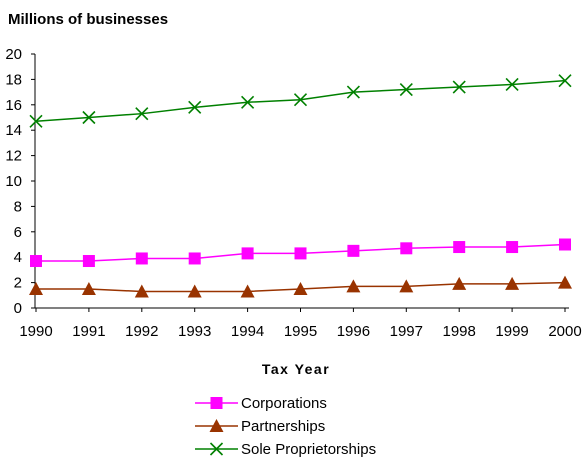 The height and width of the screenshot is (461, 585). I want to click on legend-label: Corporations, so click(284, 403).